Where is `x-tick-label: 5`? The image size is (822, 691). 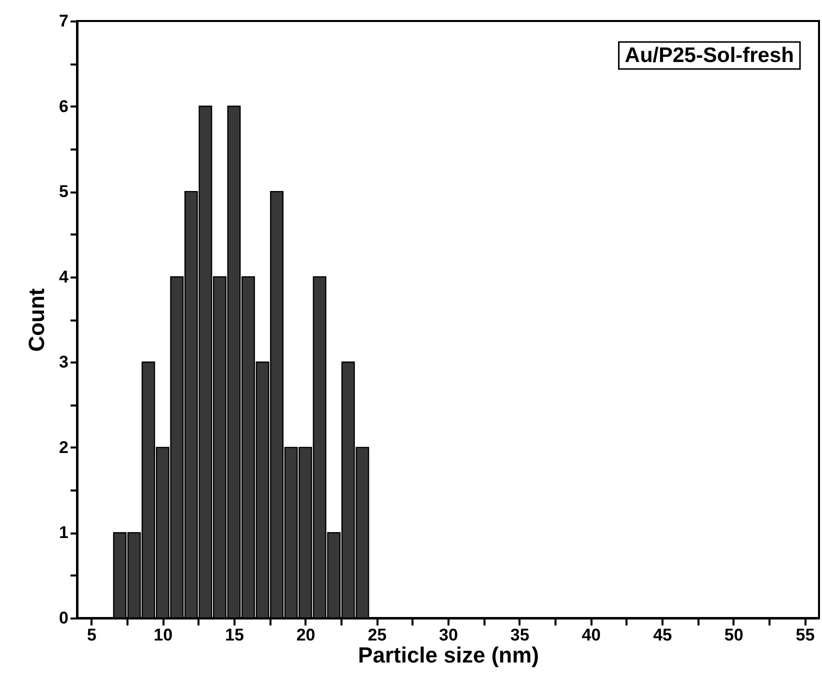
x-tick-label: 5 is located at coordinates (92, 635).